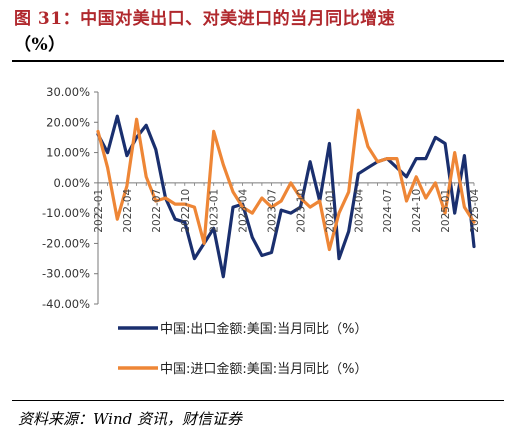 The height and width of the screenshot is (436, 516). Describe the element at coordinates (244, 211) in the screenshot. I see `x-tick-label: 2023-04` at that location.